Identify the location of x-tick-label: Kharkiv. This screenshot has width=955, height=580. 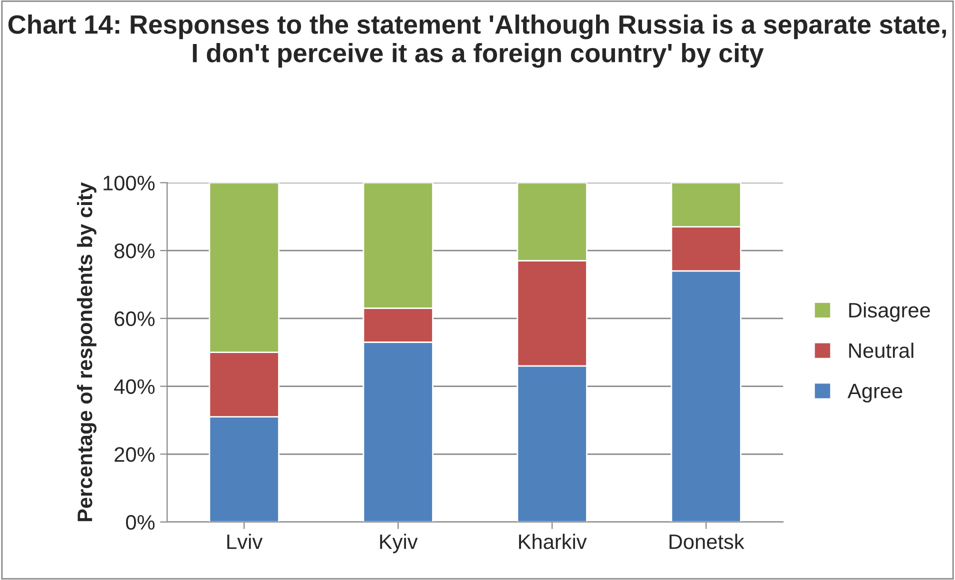
(553, 542).